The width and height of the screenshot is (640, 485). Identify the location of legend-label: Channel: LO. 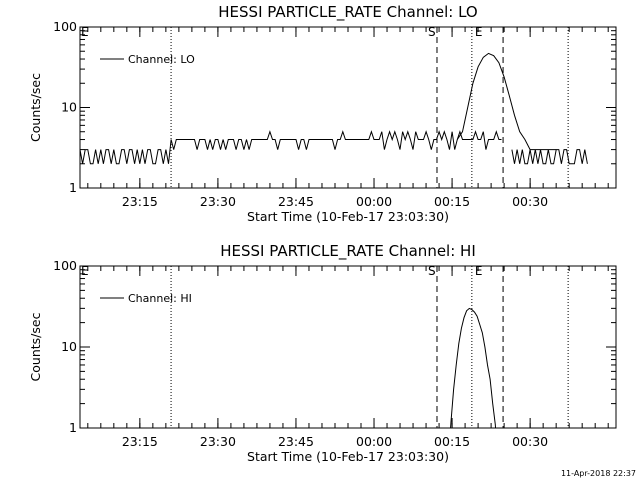
(161, 59).